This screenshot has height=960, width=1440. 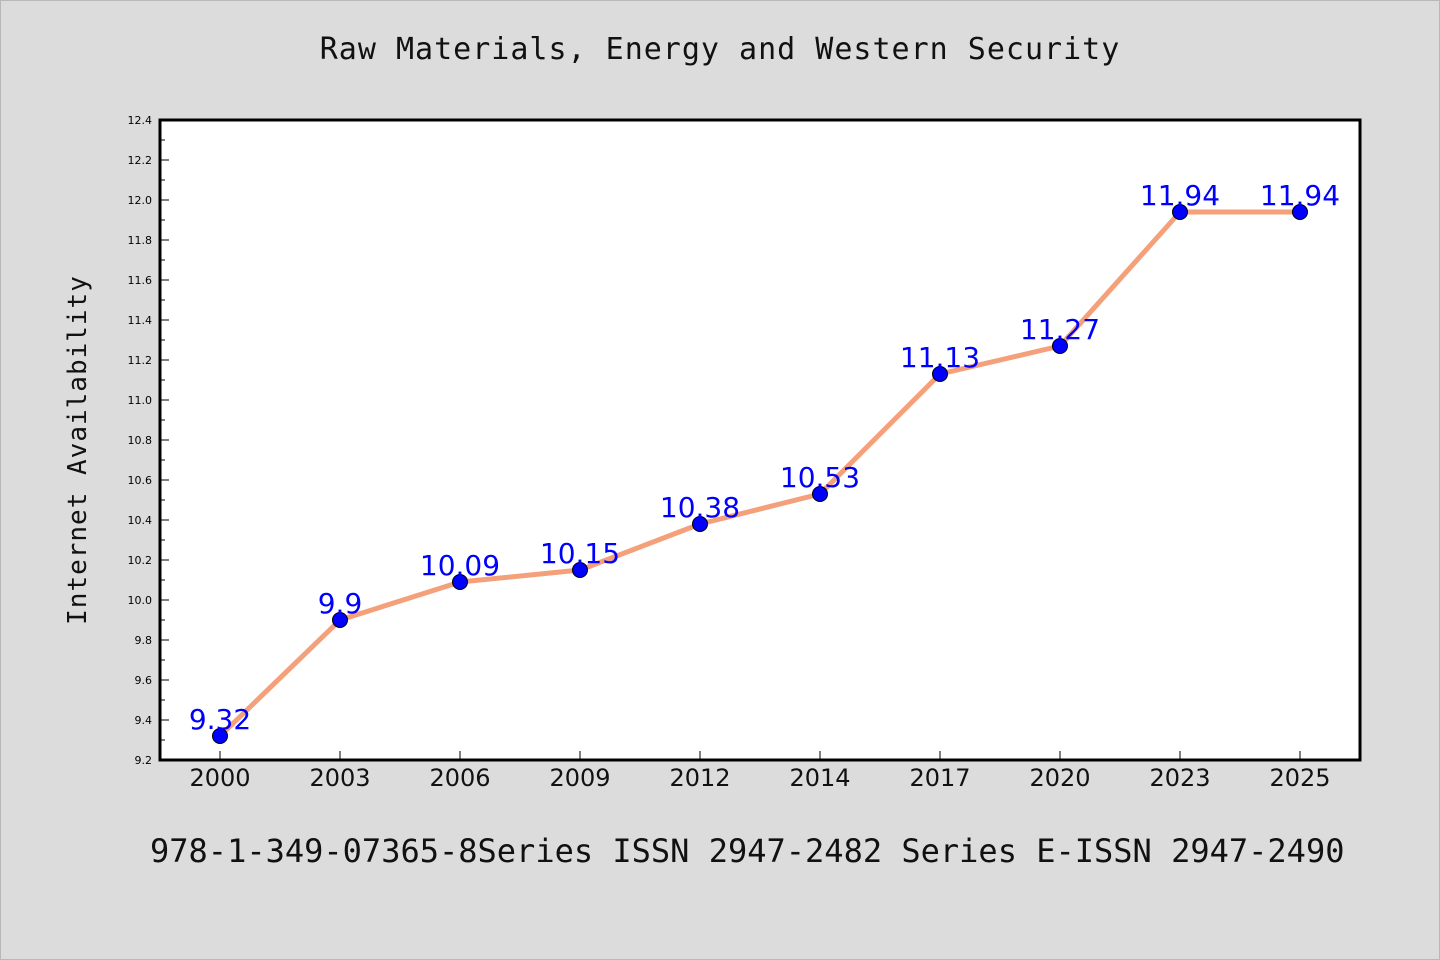 What do you see at coordinates (220, 719) in the screenshot?
I see `data-label: 9.32` at bounding box center [220, 719].